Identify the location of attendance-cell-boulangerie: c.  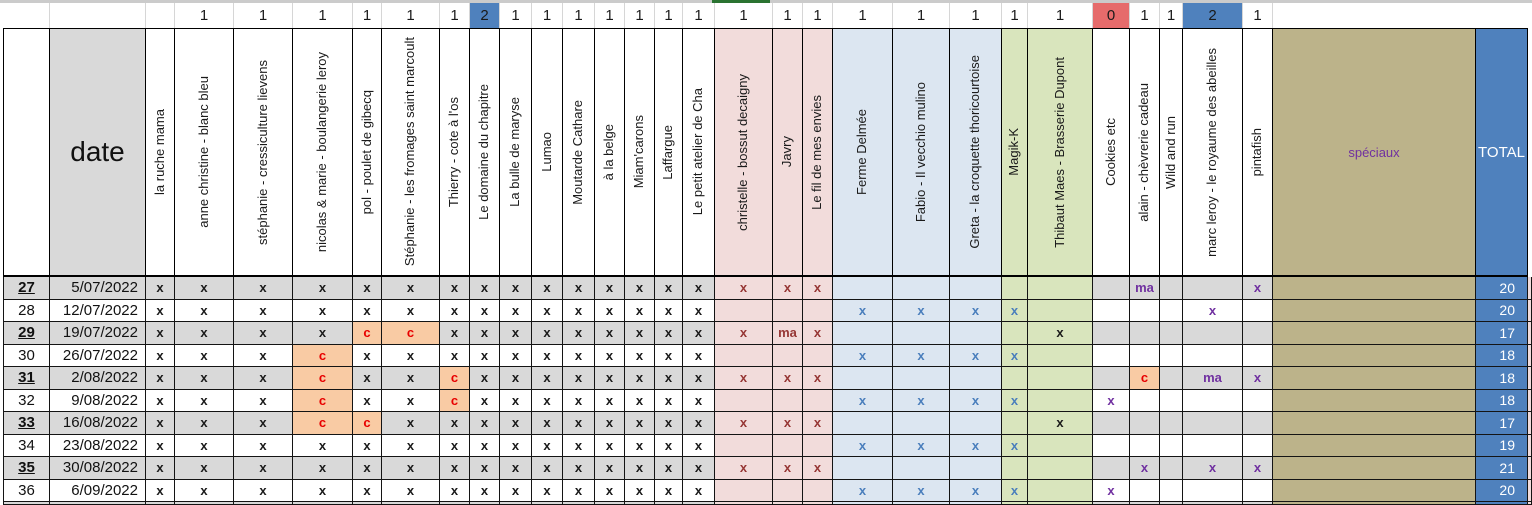
(323, 378).